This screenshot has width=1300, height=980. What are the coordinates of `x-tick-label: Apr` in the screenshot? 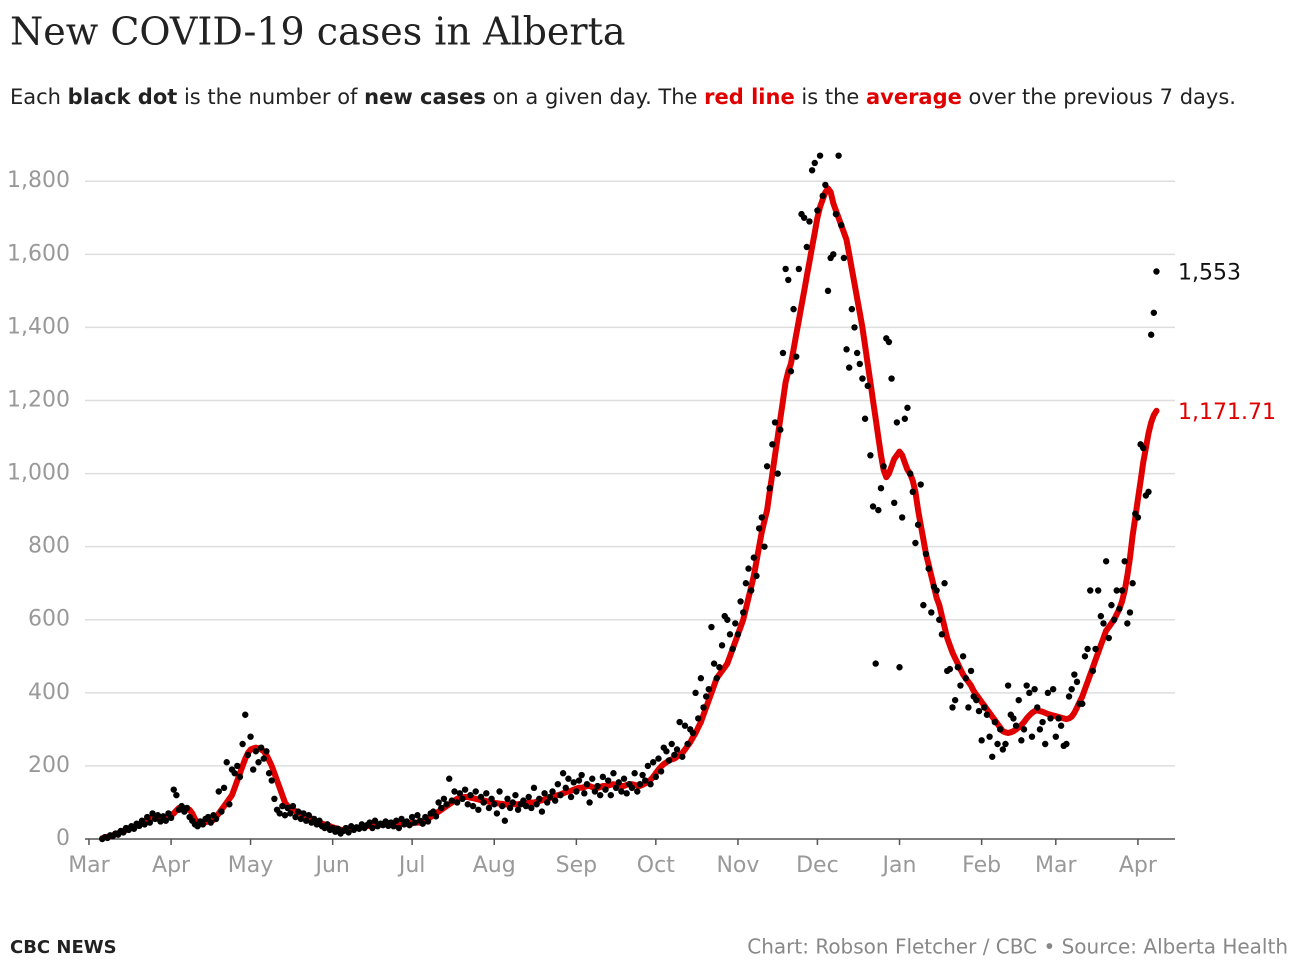 It's located at (171, 865).